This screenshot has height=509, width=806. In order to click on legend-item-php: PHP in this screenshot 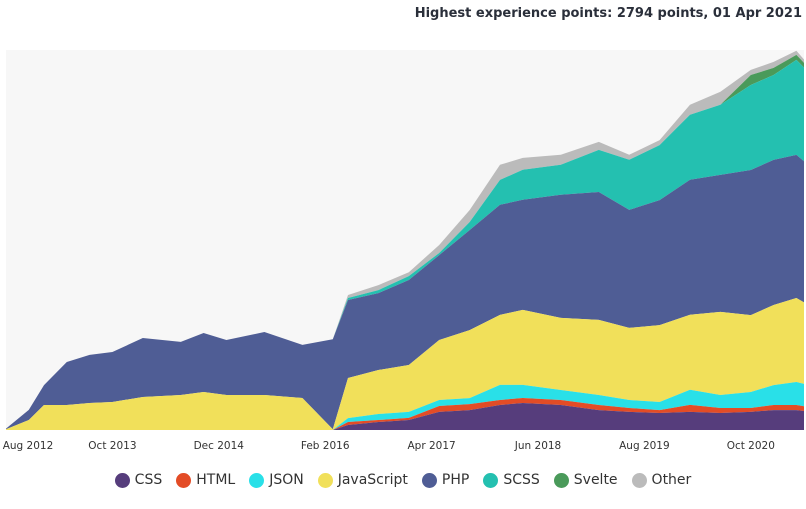, I will do `click(445, 480)`.